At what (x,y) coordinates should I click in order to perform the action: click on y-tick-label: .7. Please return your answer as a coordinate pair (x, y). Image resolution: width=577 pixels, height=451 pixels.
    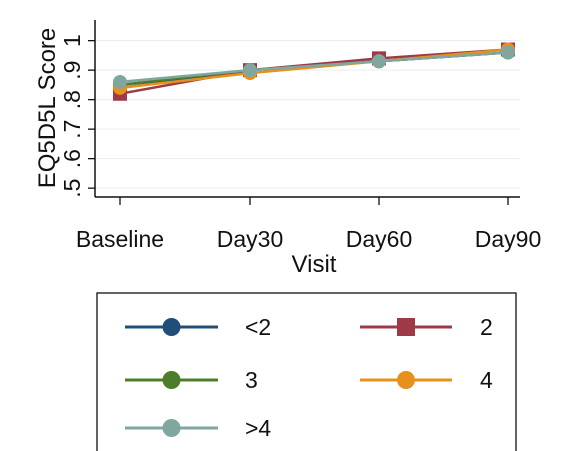
    Looking at the image, I should click on (72, 129).